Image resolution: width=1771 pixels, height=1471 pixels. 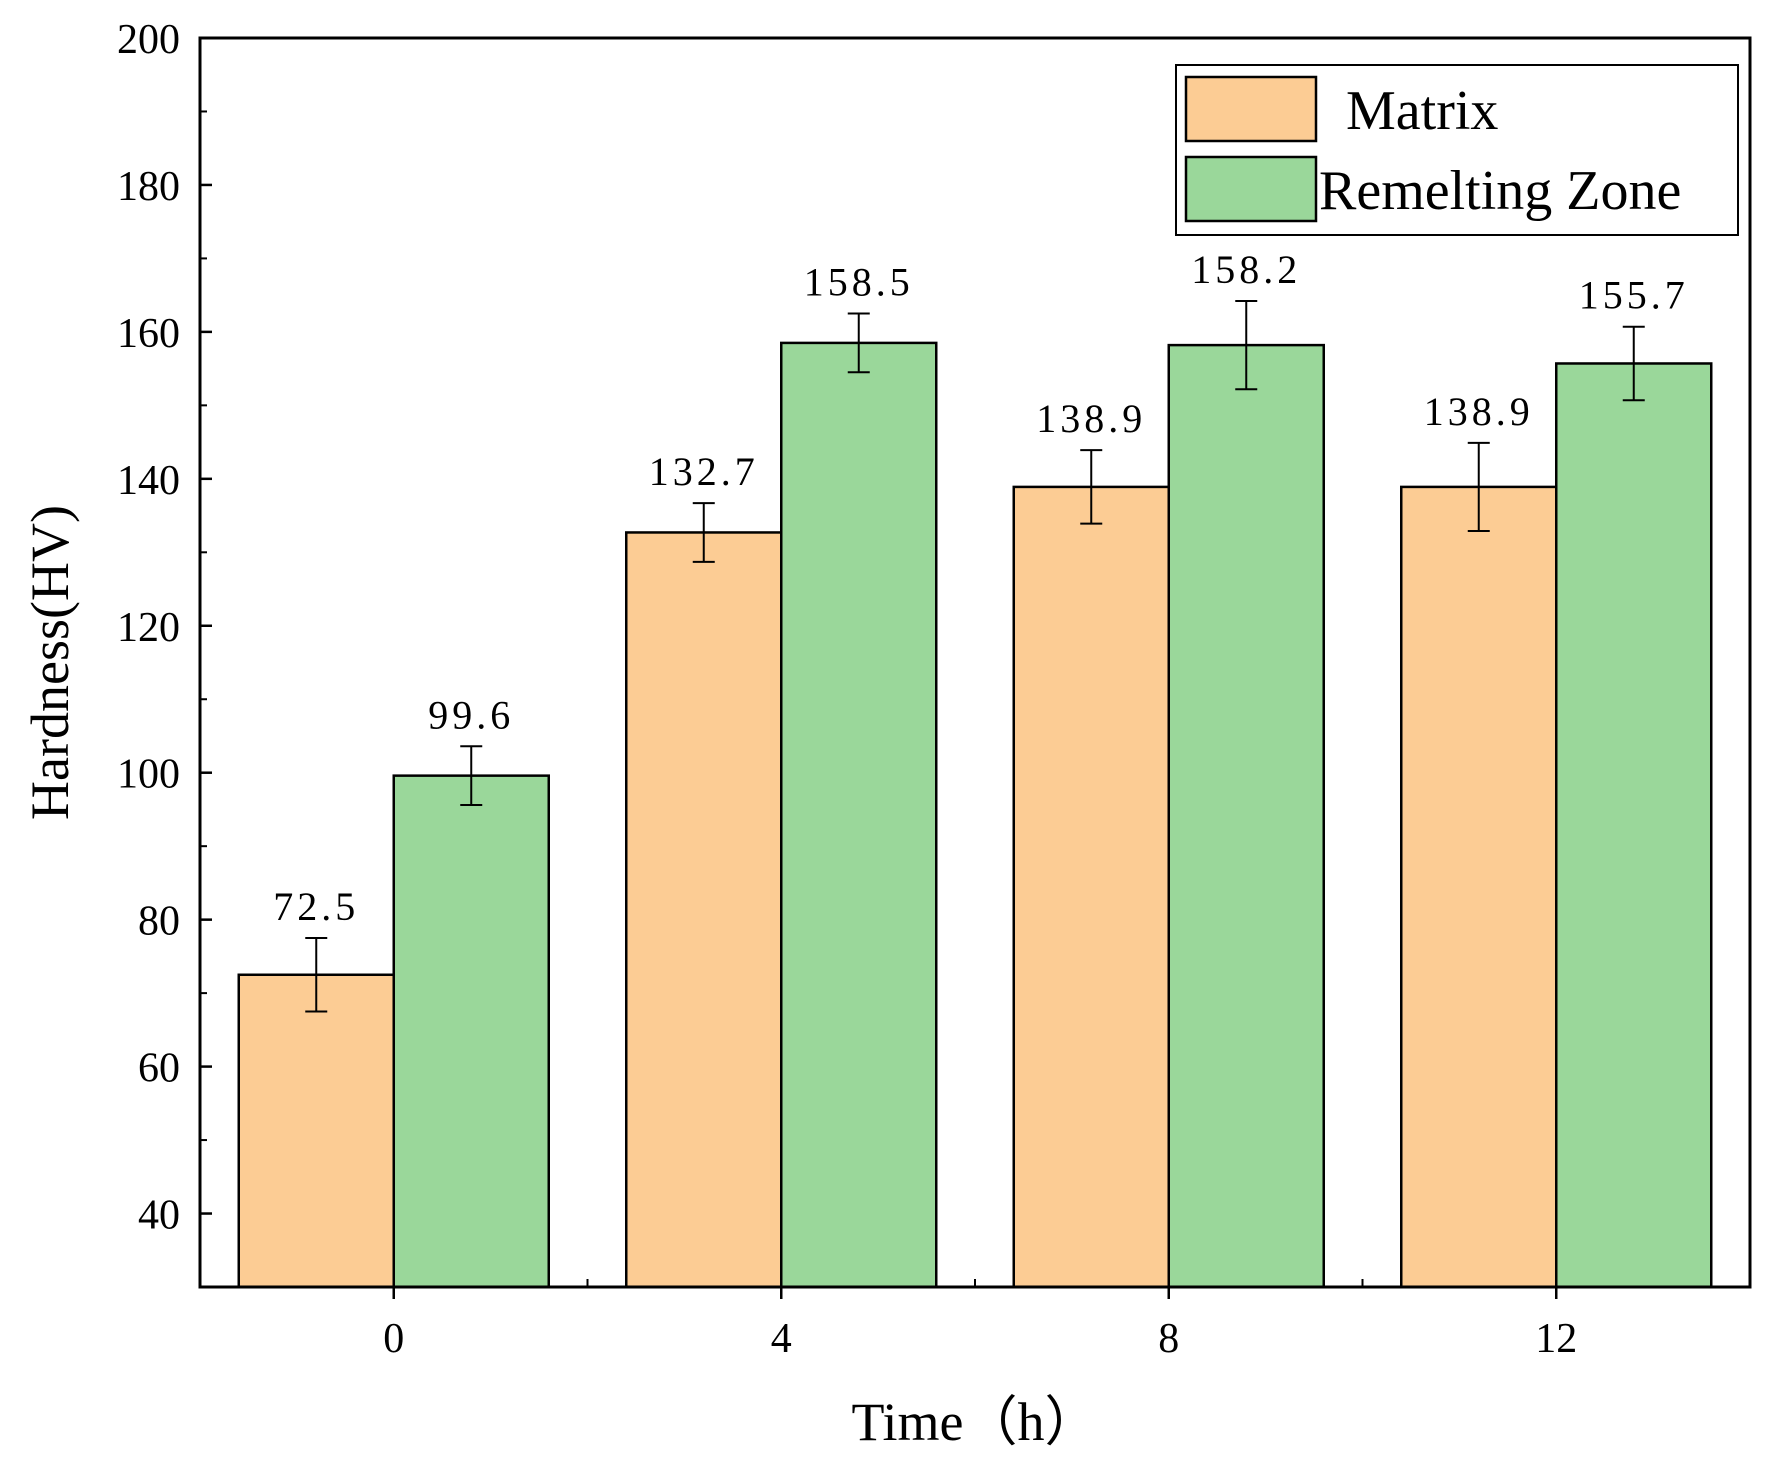 What do you see at coordinates (1251, 189) in the screenshot?
I see `legend-swatch-remelting-zone` at bounding box center [1251, 189].